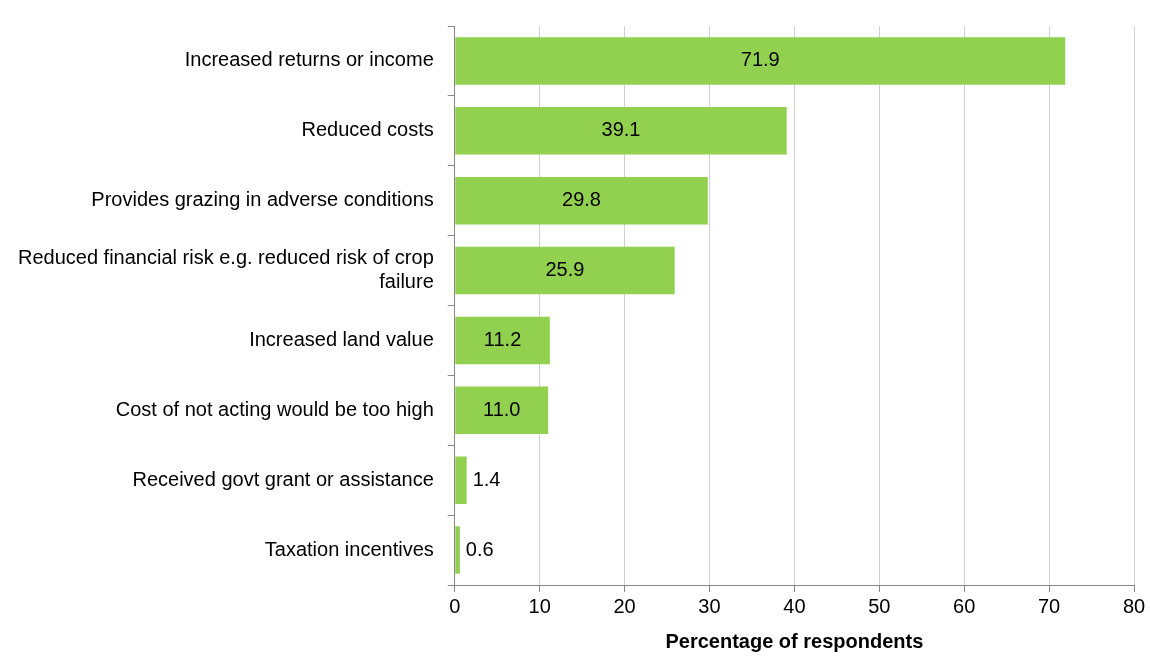 The width and height of the screenshot is (1150, 660). I want to click on data-label: 29.8, so click(581, 199).